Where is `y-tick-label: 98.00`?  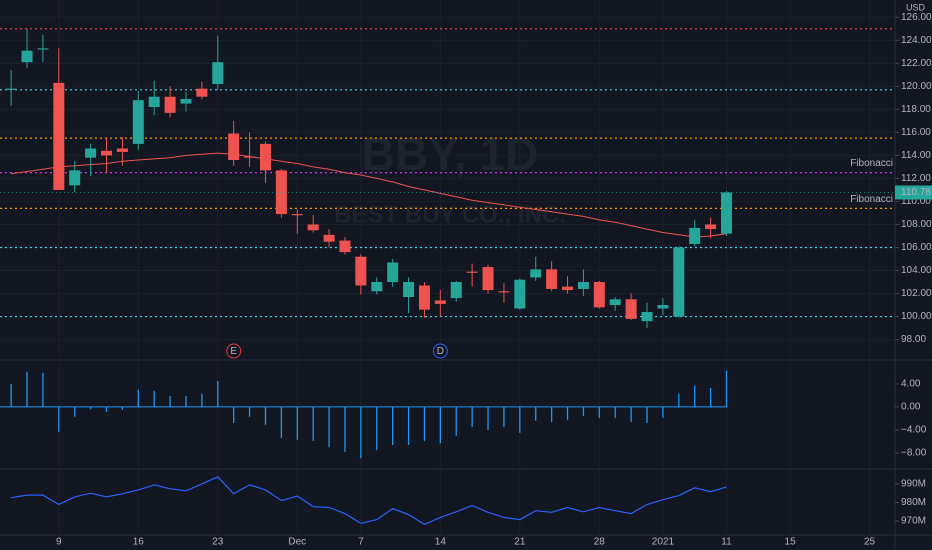
y-tick-label: 98.00 is located at coordinates (913, 339).